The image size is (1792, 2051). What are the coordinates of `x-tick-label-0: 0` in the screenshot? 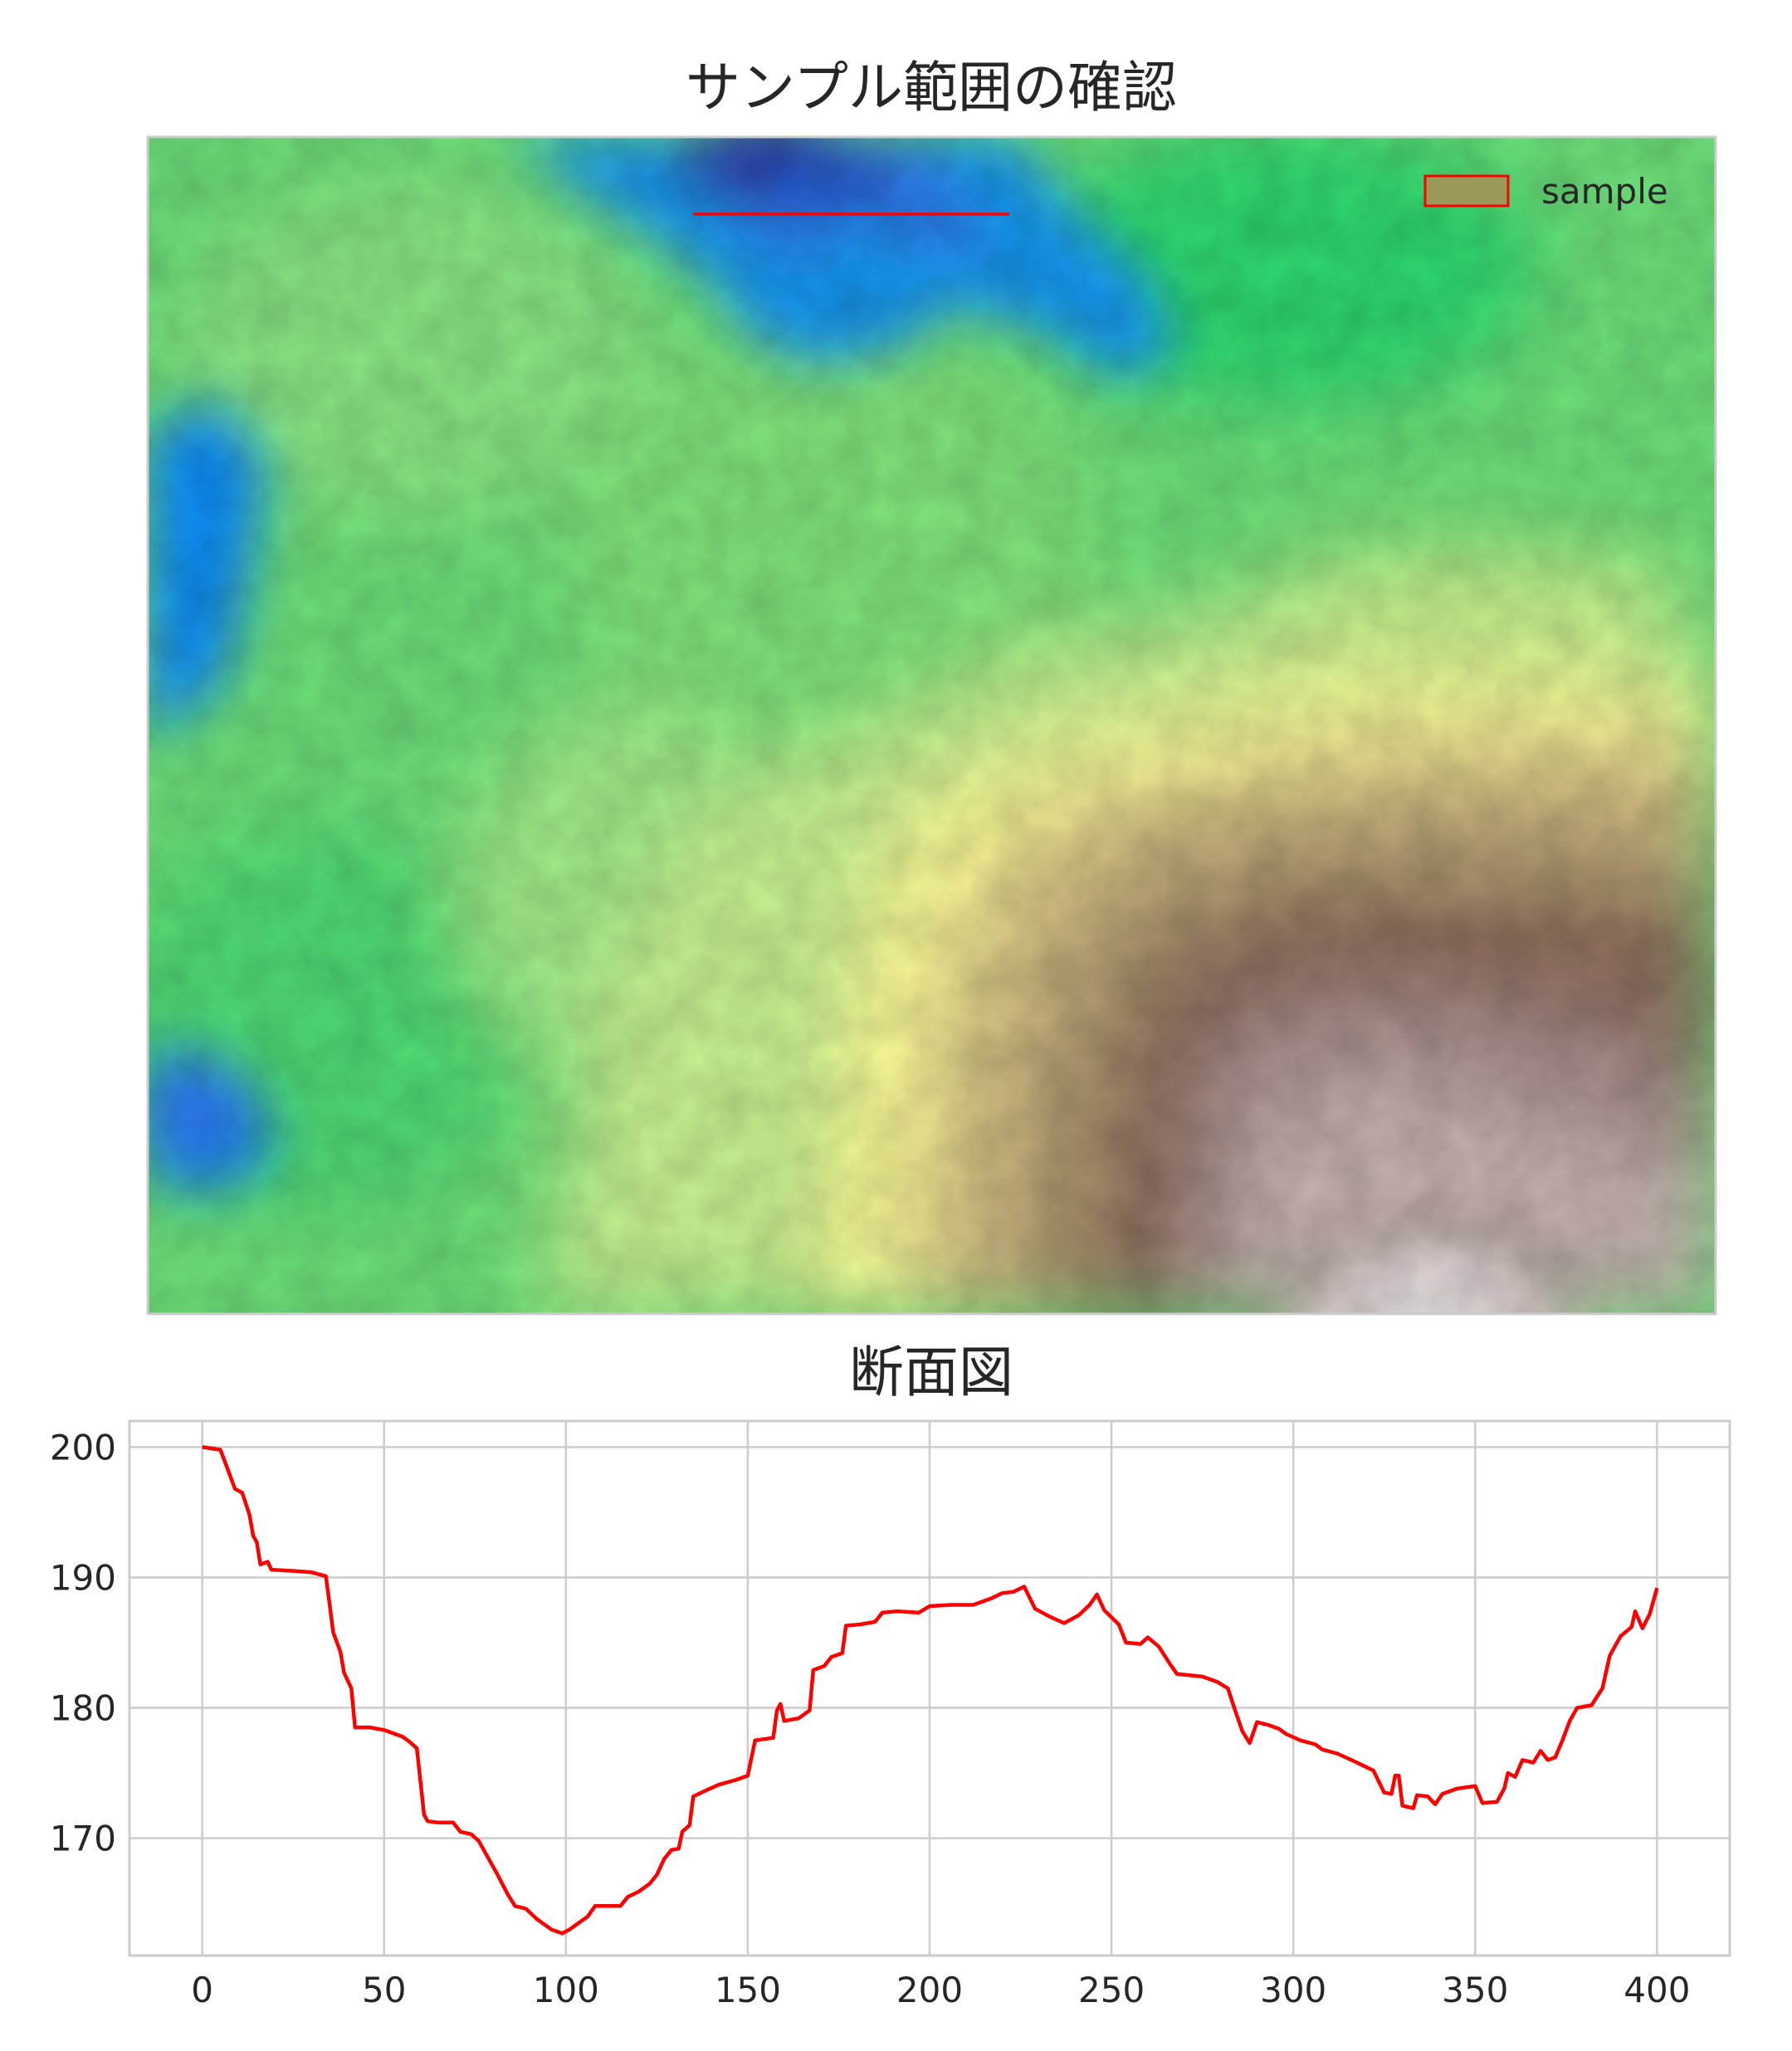 It's located at (202, 1990).